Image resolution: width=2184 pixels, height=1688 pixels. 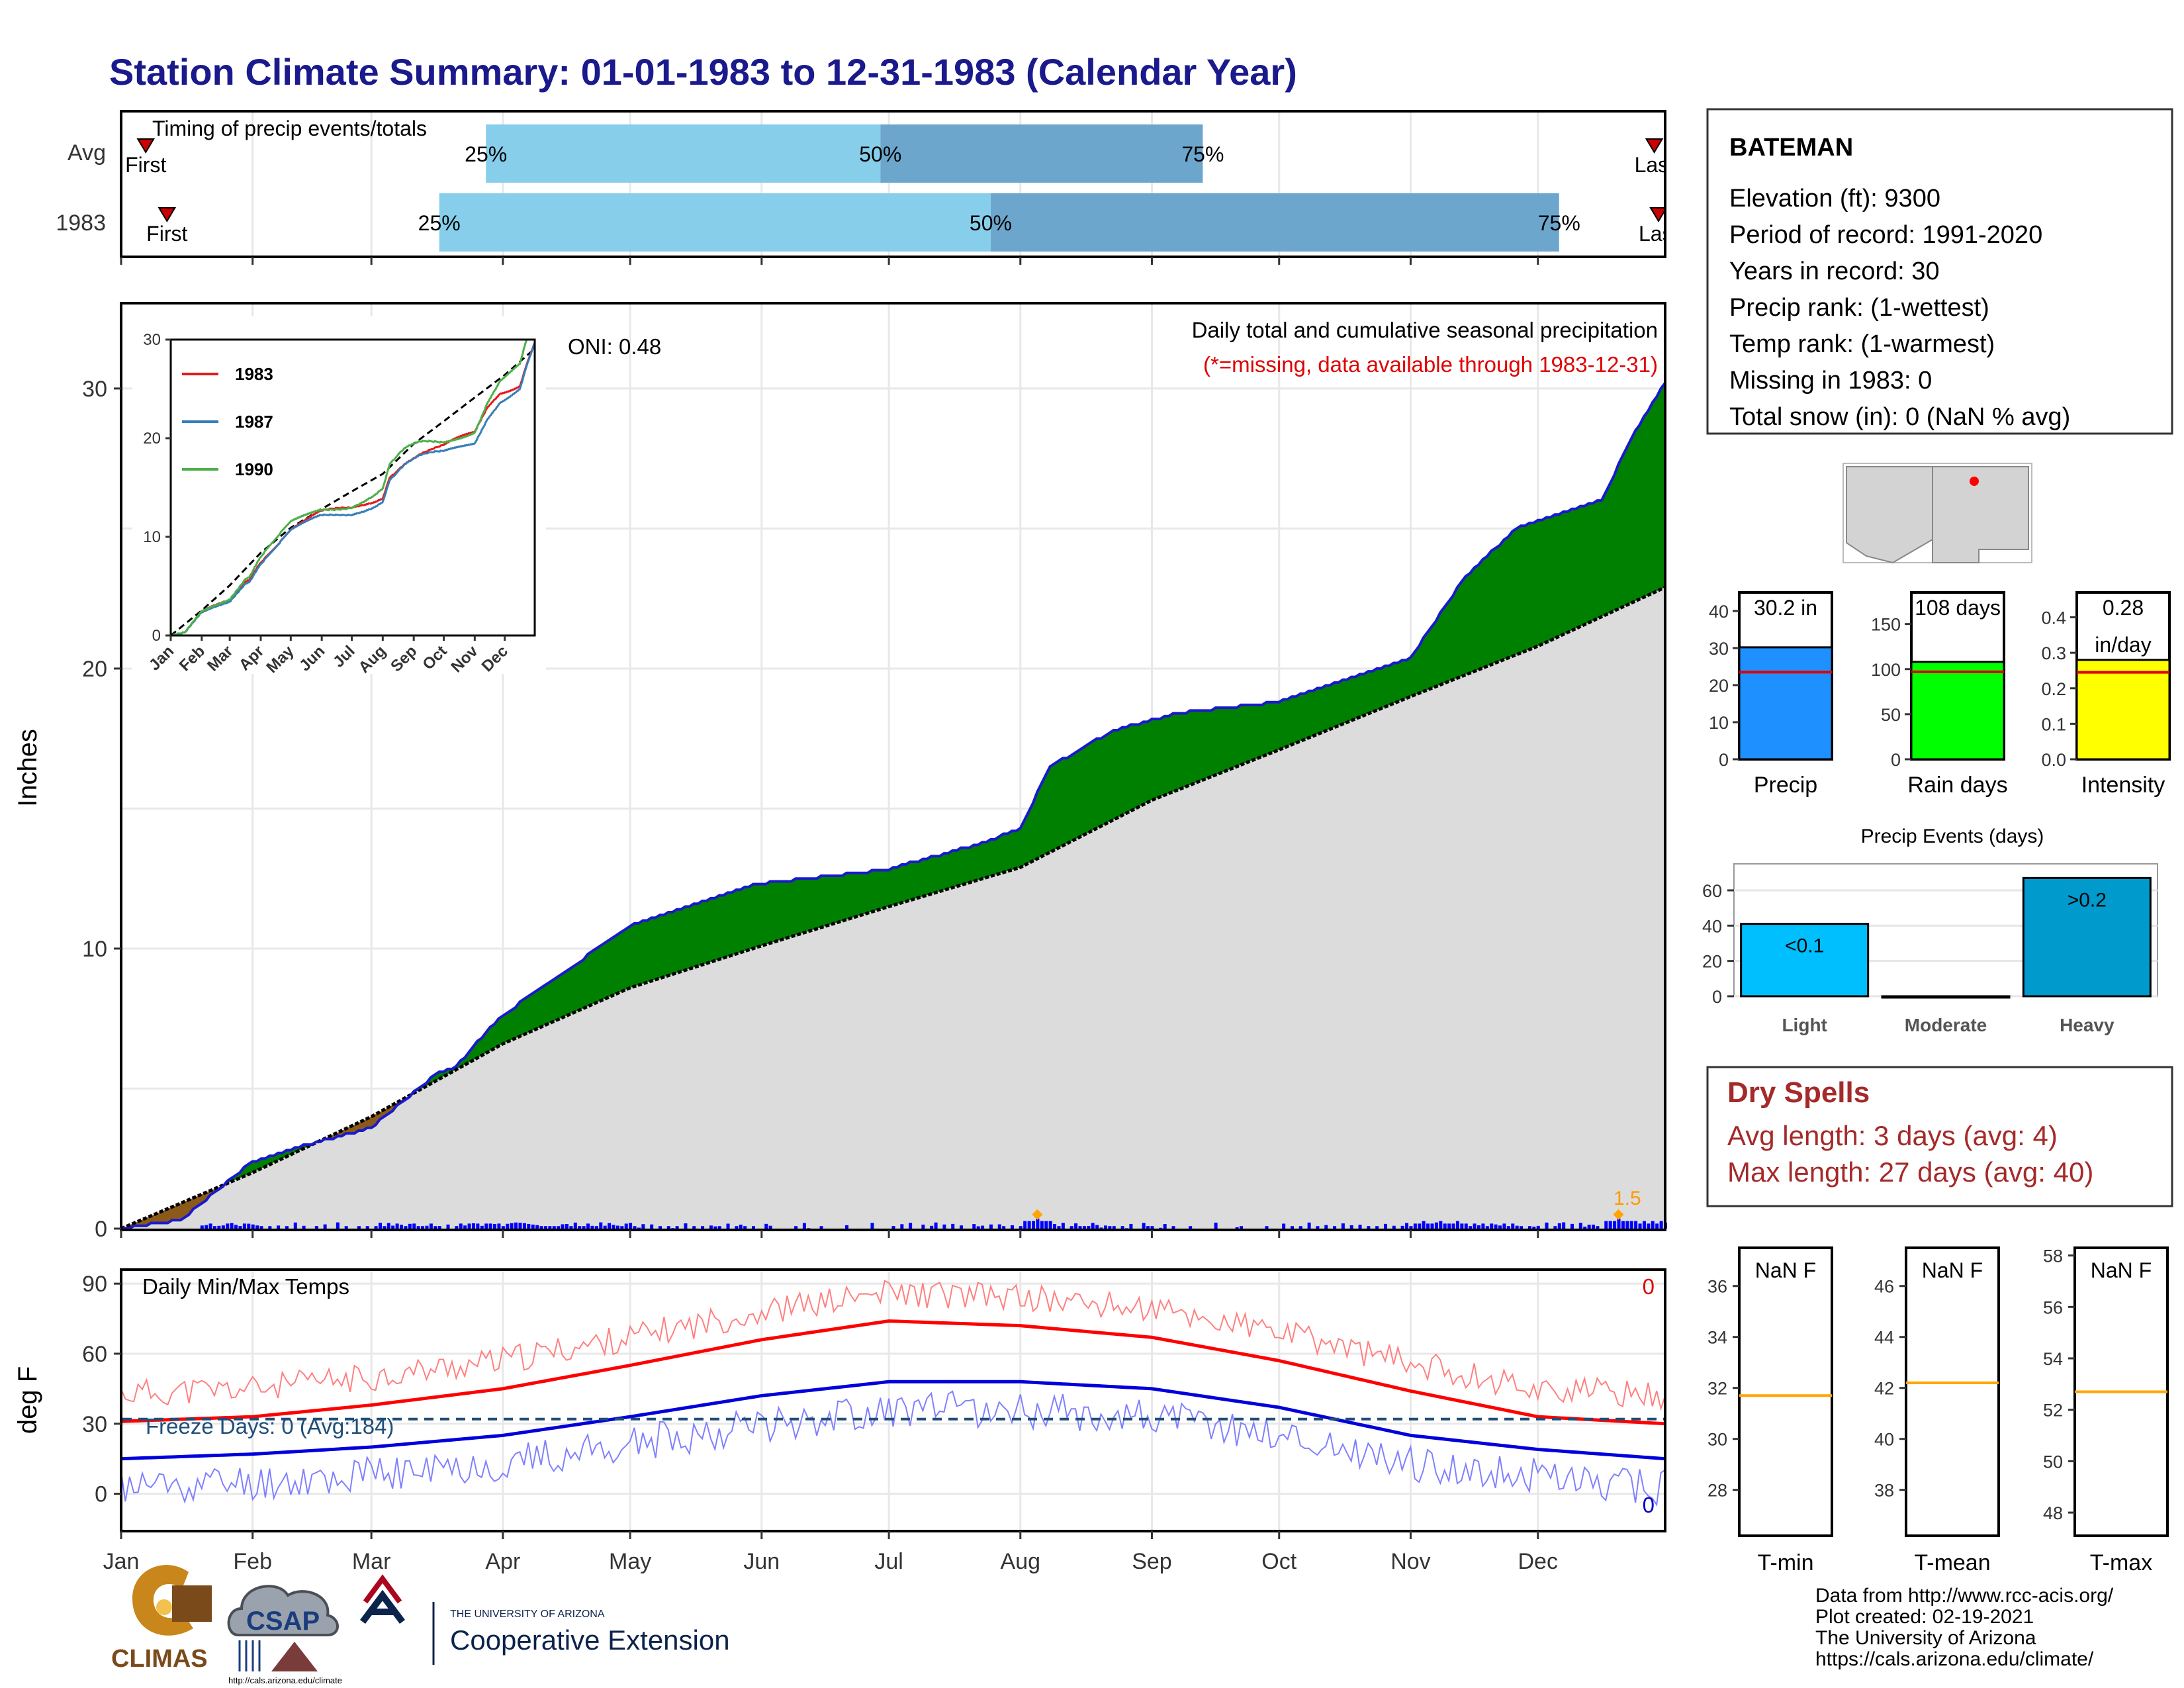 What do you see at coordinates (1937, 513) in the screenshot?
I see `location-map` at bounding box center [1937, 513].